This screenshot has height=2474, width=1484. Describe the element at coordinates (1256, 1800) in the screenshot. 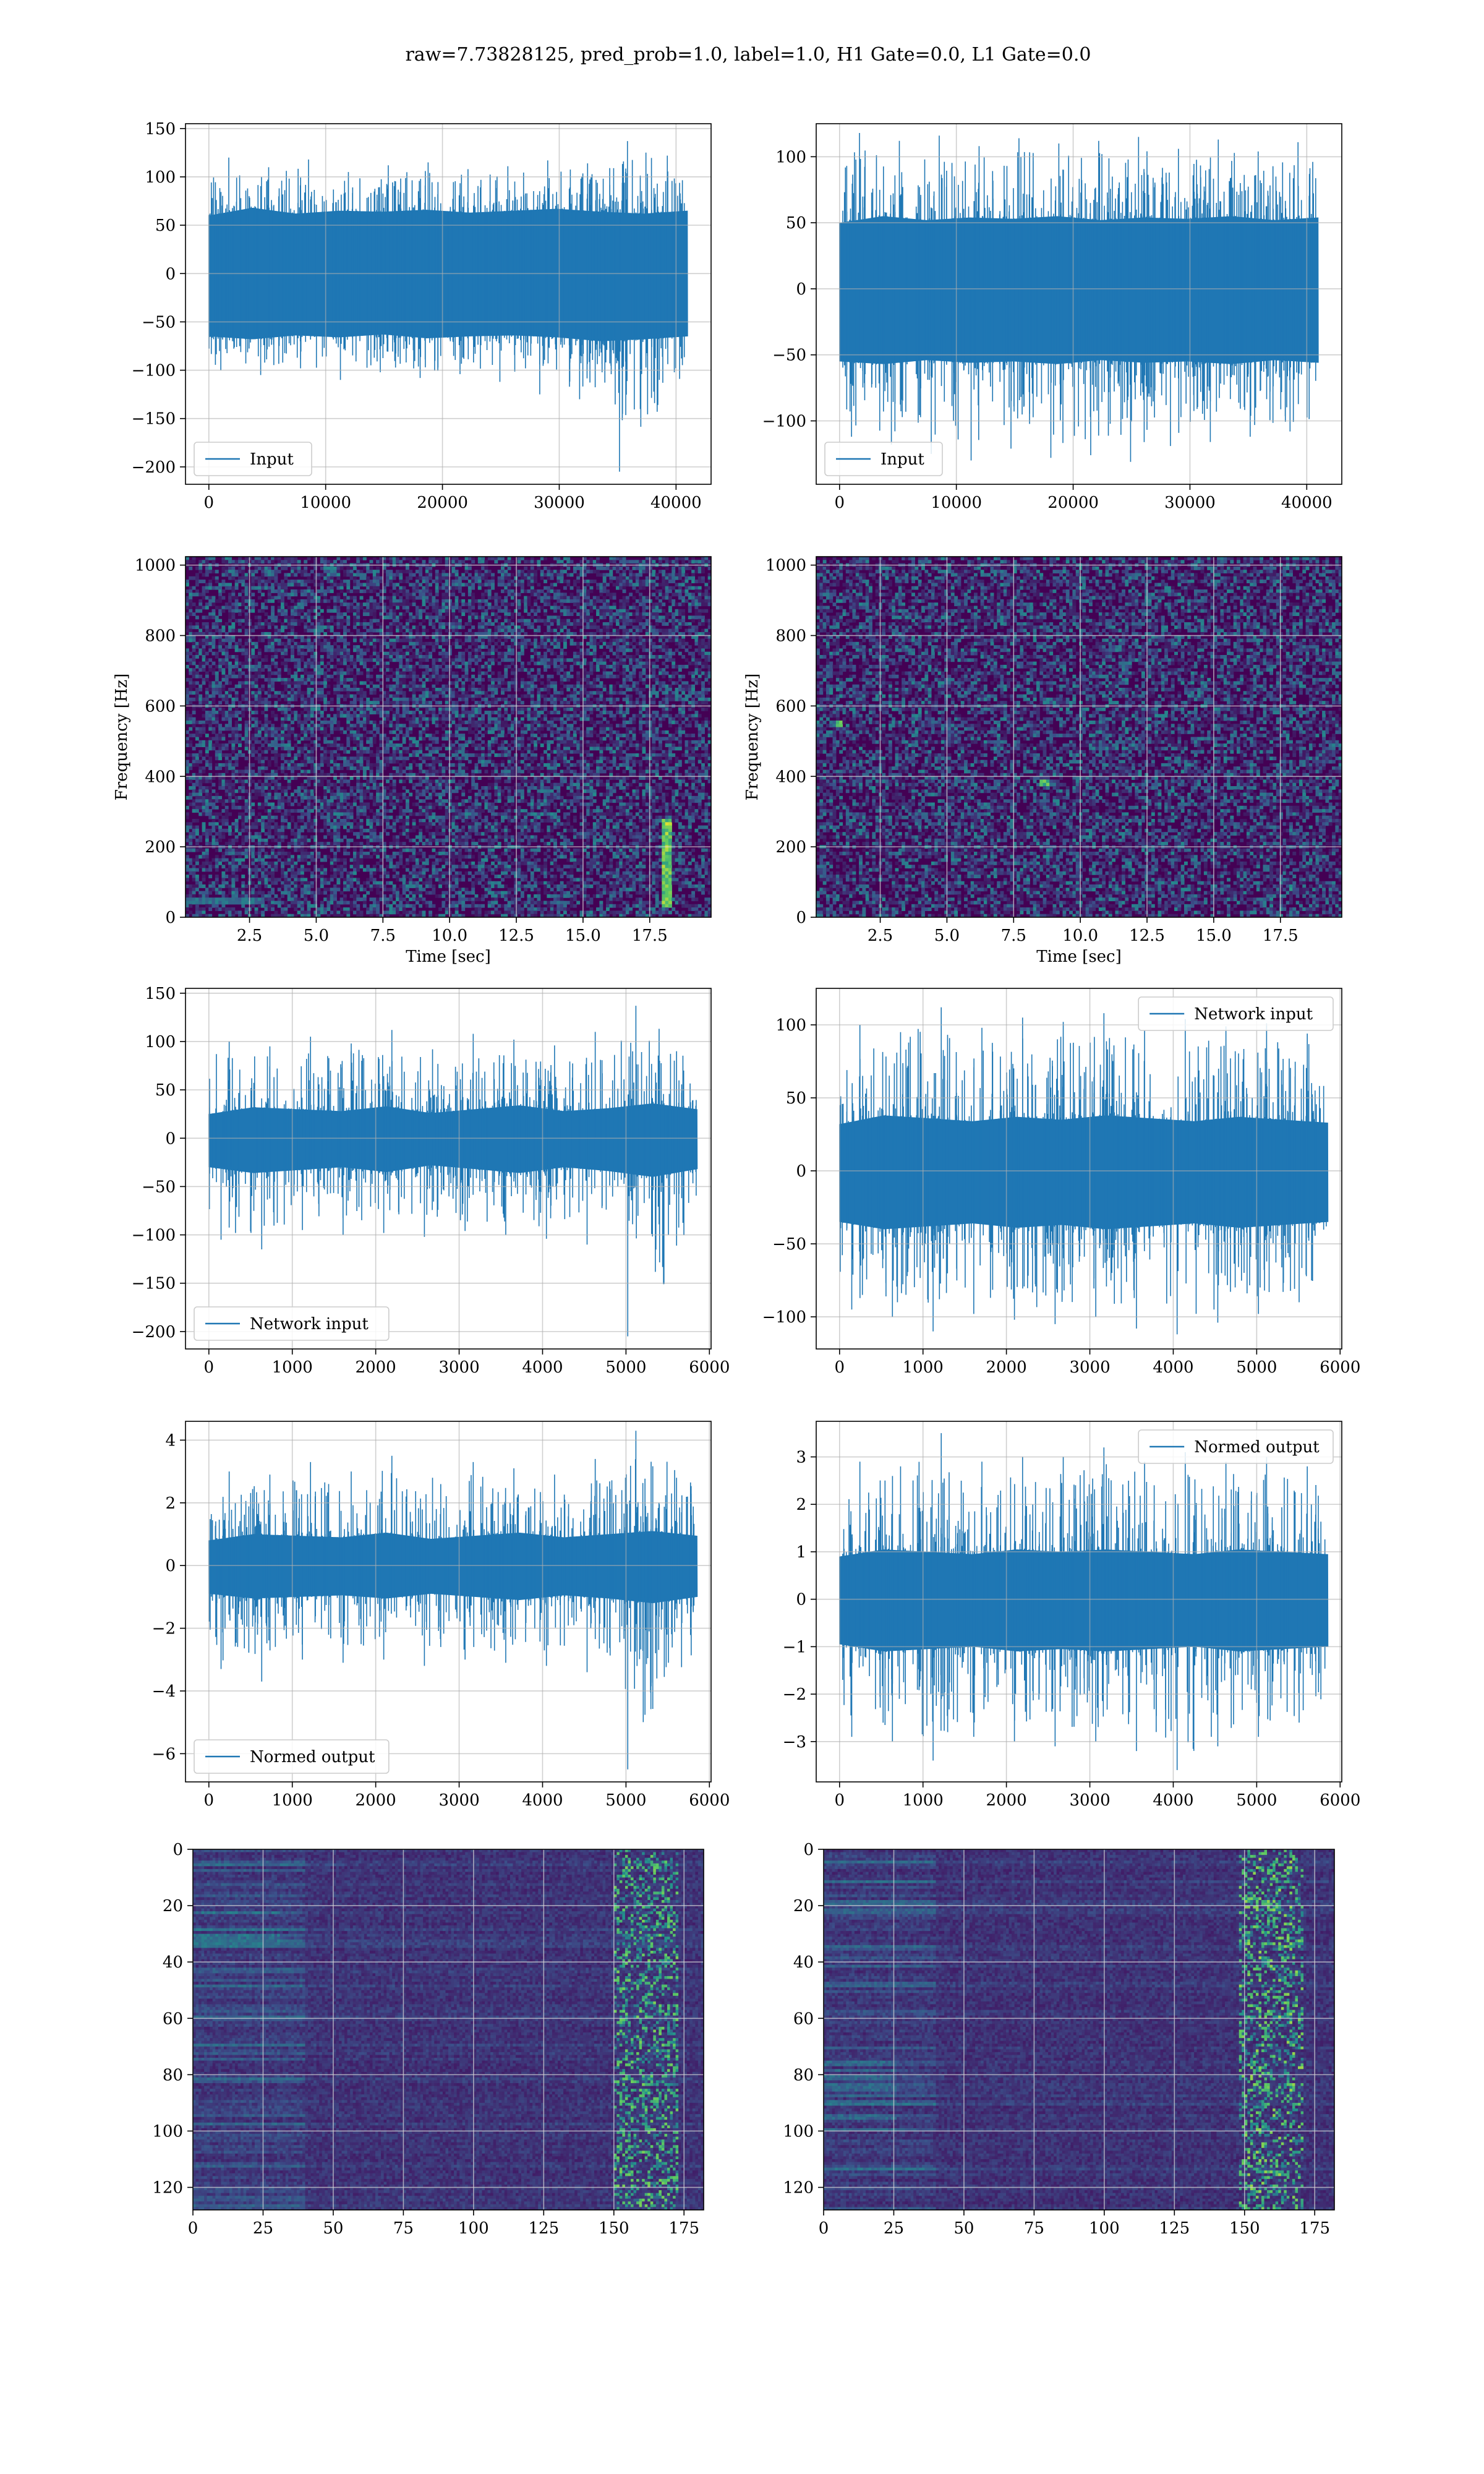

I see `x-tick-label: 5000` at that location.